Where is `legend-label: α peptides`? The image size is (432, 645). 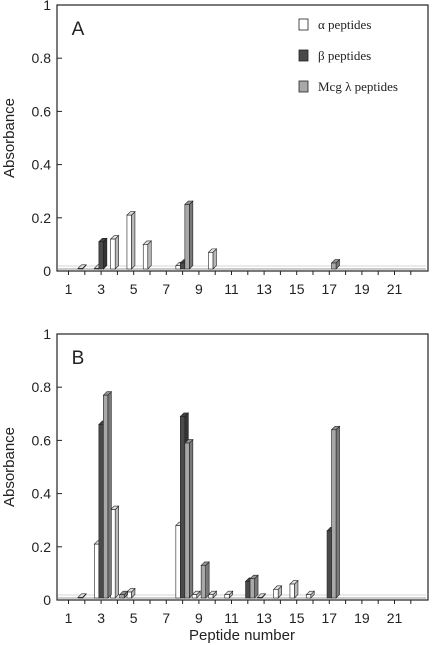
legend-label: α peptides is located at coordinates (344, 24).